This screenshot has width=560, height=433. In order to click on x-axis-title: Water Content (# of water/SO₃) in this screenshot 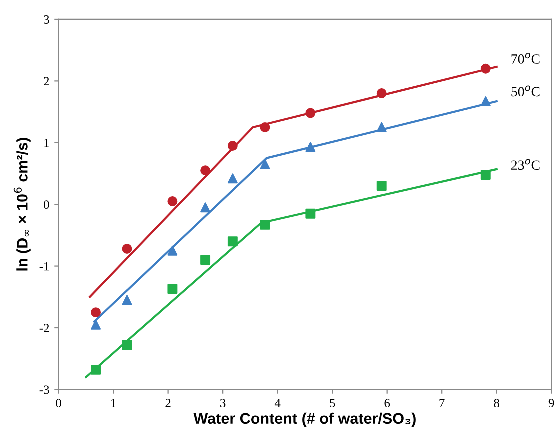, I will do `click(305, 420)`.